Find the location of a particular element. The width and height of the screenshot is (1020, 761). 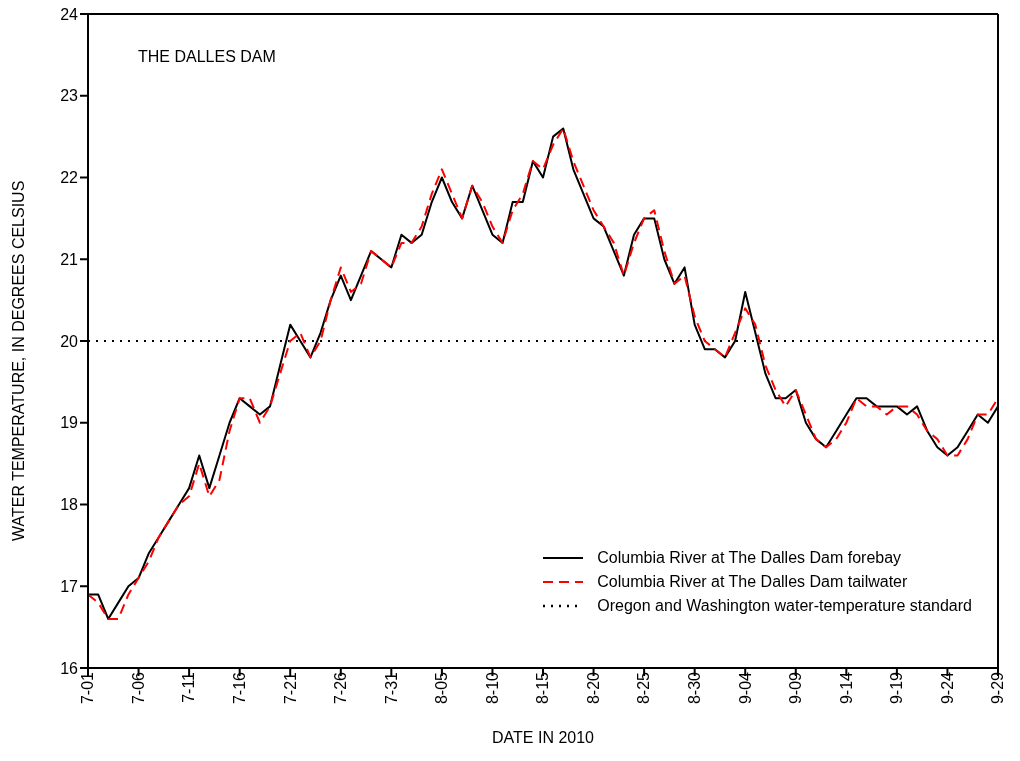

x-tick-label: 9-24 is located at coordinates (947, 688).